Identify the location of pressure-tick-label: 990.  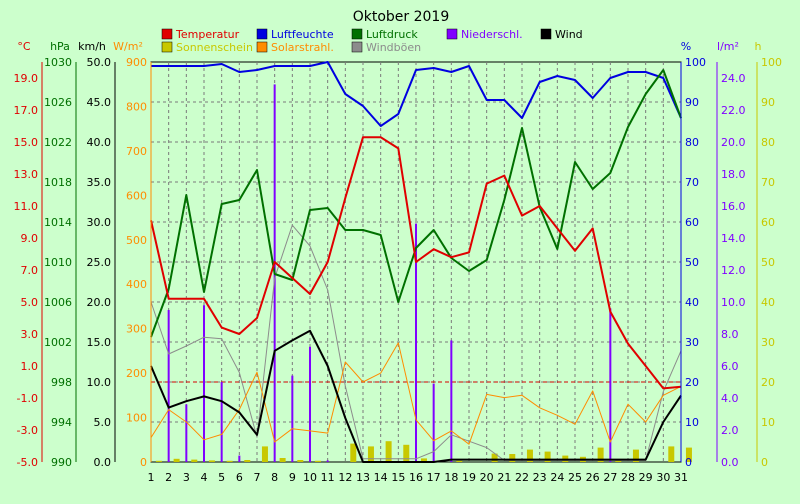
(61, 462).